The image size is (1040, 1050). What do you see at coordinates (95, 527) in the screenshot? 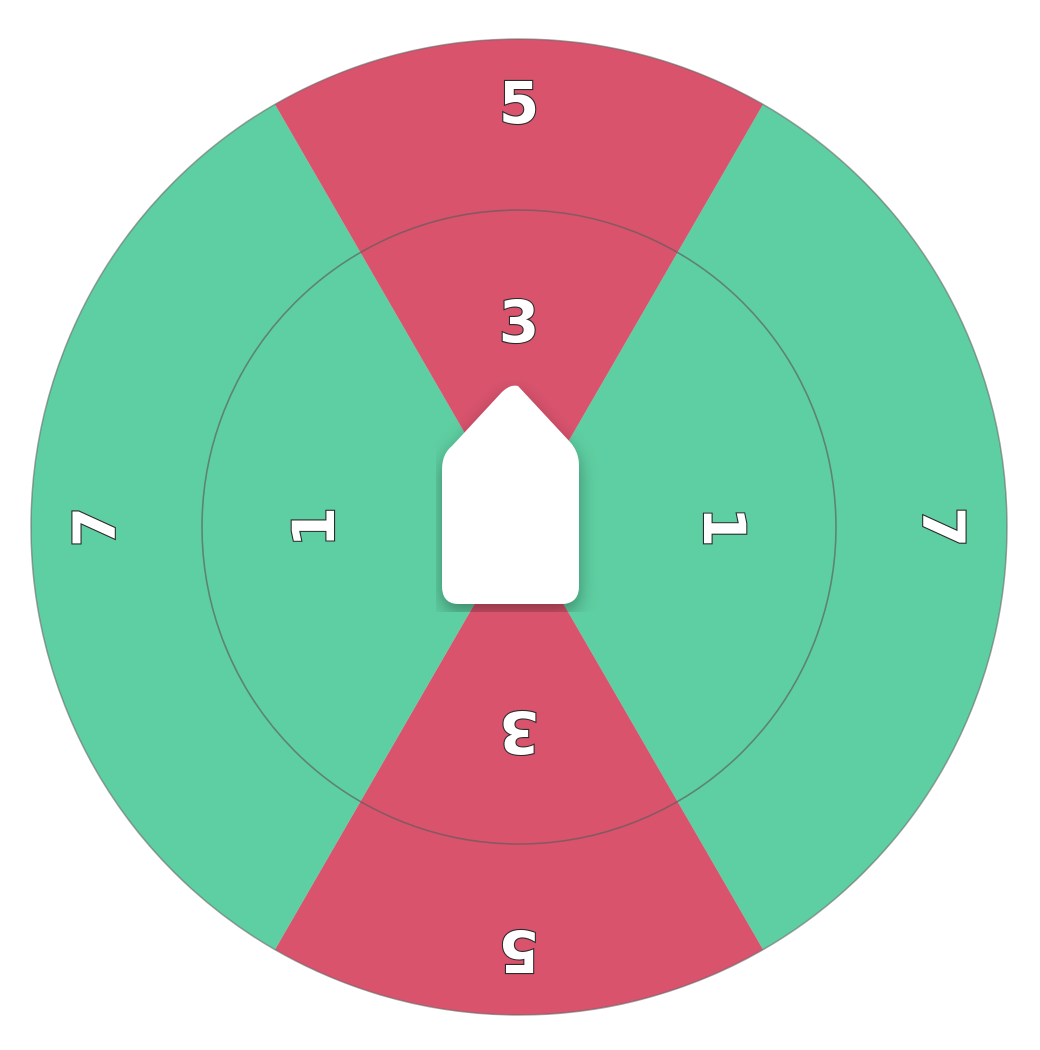
I see `sector-3-outer-value: 7` at bounding box center [95, 527].